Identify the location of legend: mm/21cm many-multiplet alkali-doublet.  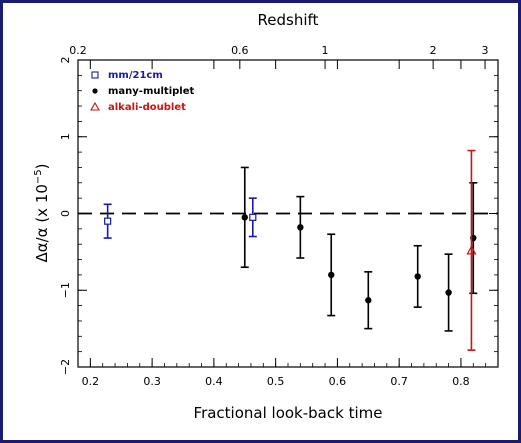
(142, 91).